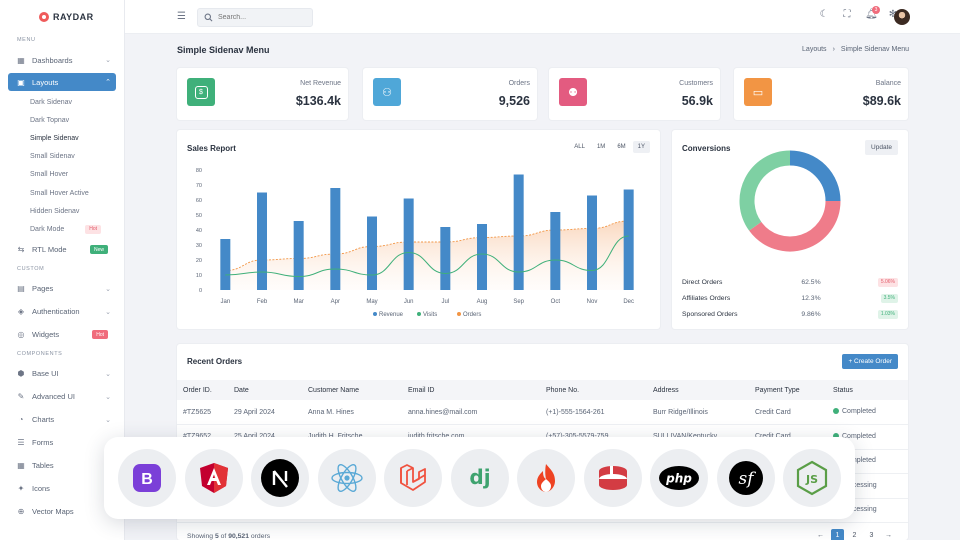  Describe the element at coordinates (320, 83) in the screenshot. I see `stat-label: Net Revenue` at that location.